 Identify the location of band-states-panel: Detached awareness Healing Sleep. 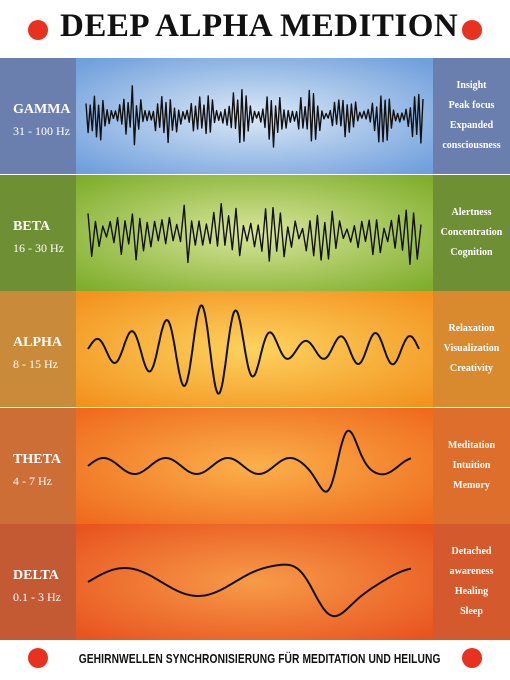
(471, 582).